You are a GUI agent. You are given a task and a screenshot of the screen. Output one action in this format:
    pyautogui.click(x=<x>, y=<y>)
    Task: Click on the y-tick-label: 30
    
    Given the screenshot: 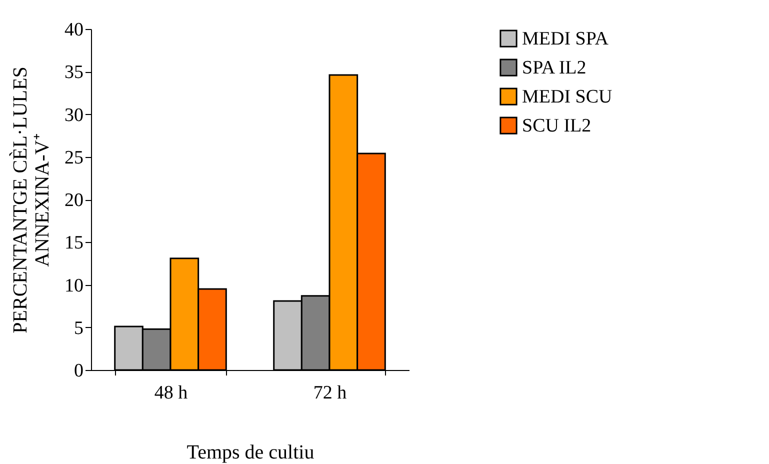 What is the action you would take?
    pyautogui.click(x=74, y=115)
    